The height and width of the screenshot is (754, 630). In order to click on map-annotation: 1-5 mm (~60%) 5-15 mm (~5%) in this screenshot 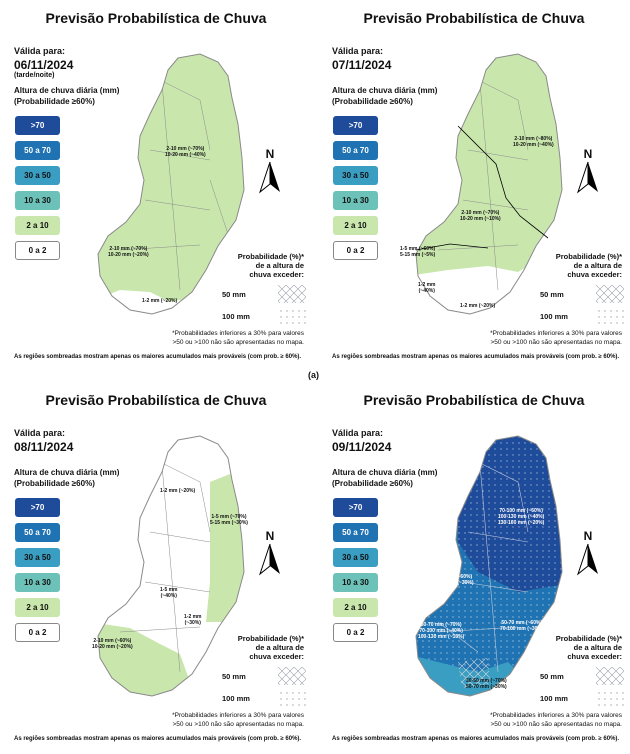, I will do `click(418, 252)`.